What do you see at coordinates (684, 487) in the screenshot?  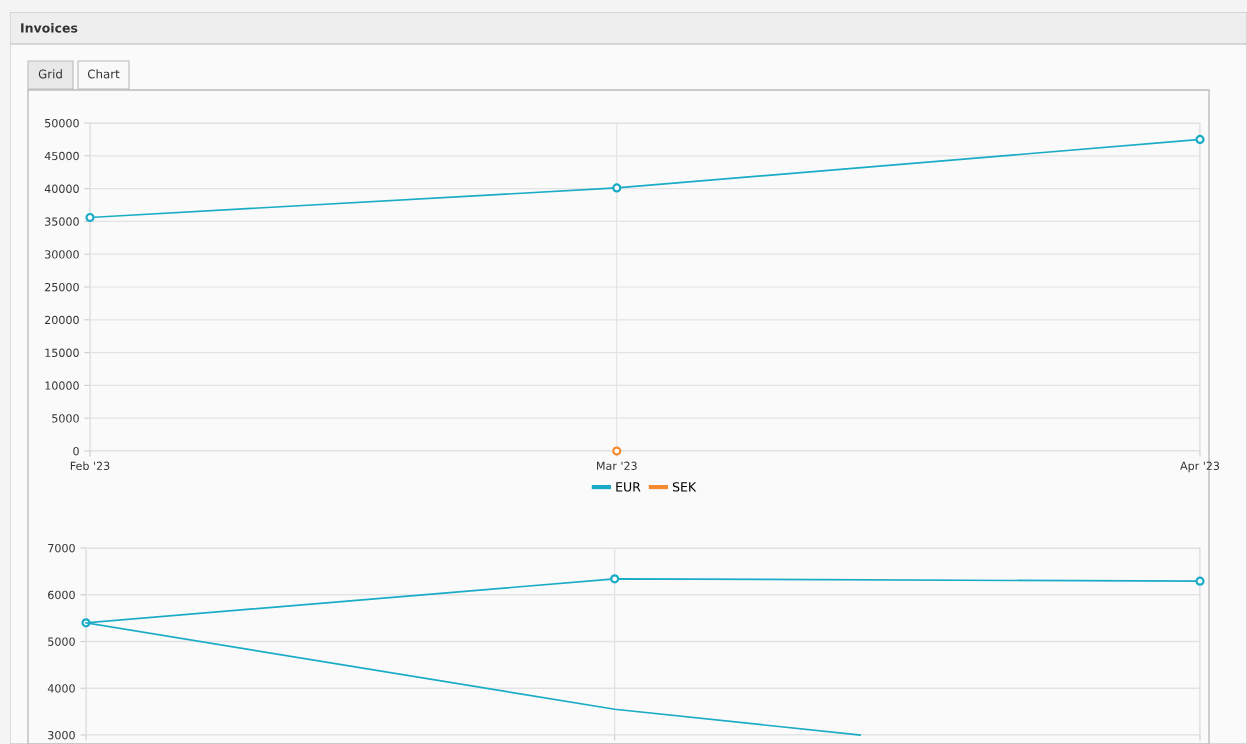 I see `legend-label: SEK` at bounding box center [684, 487].